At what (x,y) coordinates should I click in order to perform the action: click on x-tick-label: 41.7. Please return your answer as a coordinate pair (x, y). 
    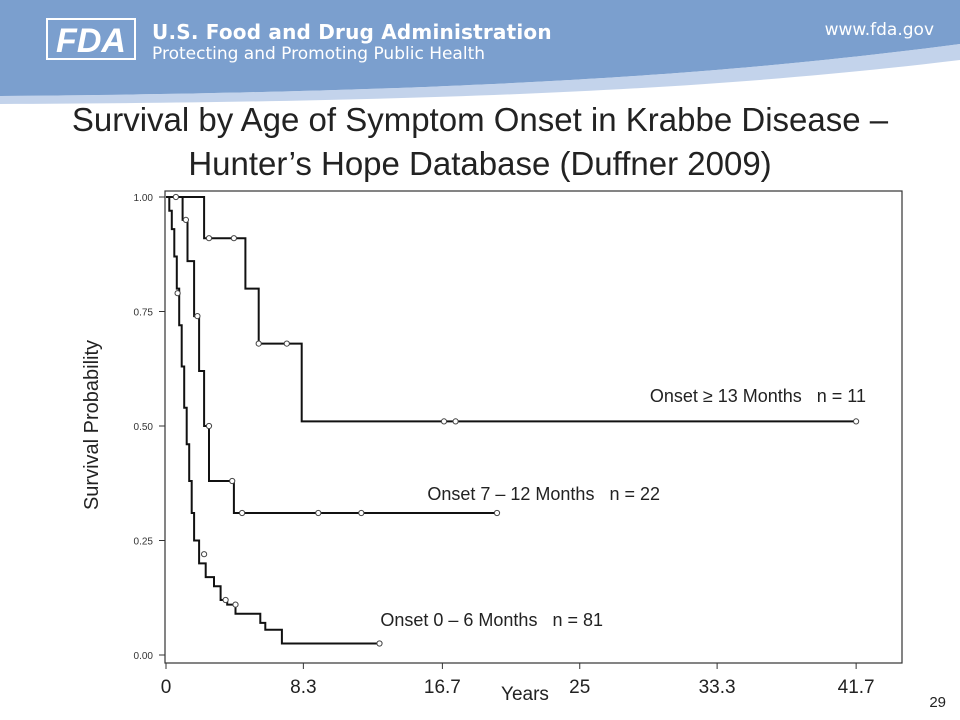
    Looking at the image, I should click on (856, 687).